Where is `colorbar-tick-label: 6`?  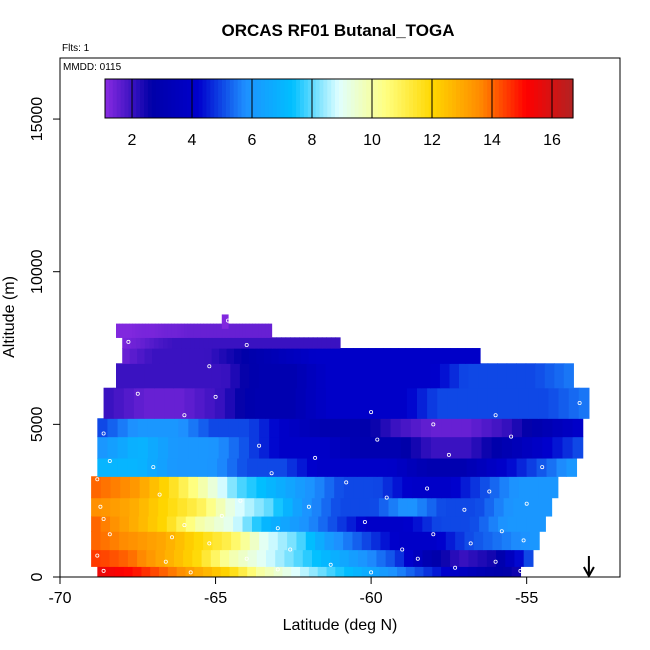
colorbar-tick-label: 6 is located at coordinates (252, 140).